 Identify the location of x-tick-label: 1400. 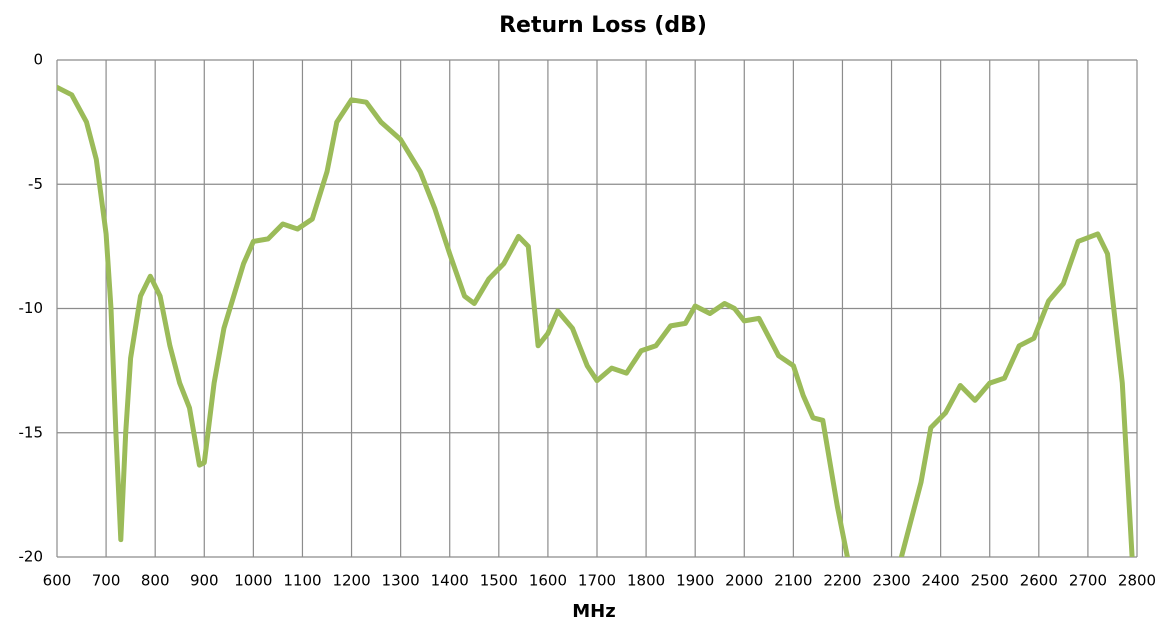
(450, 581).